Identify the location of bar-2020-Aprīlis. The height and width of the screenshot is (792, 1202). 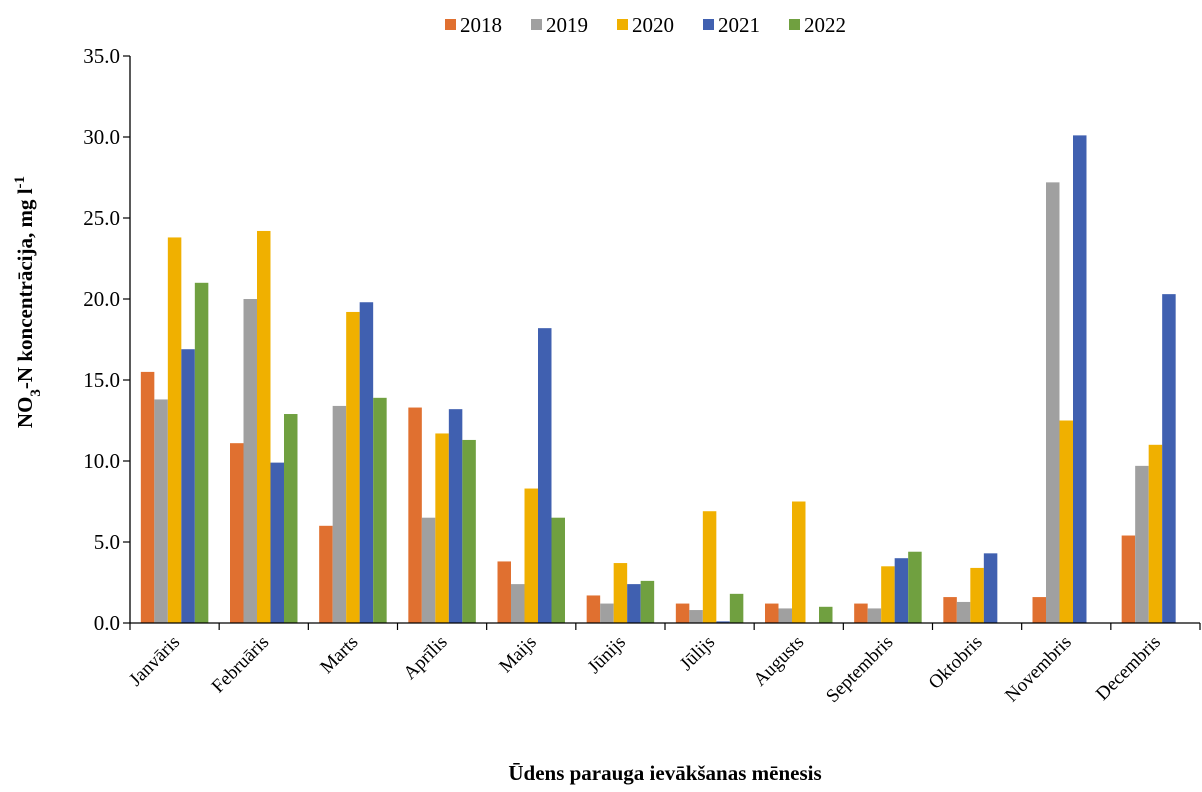
(442, 528).